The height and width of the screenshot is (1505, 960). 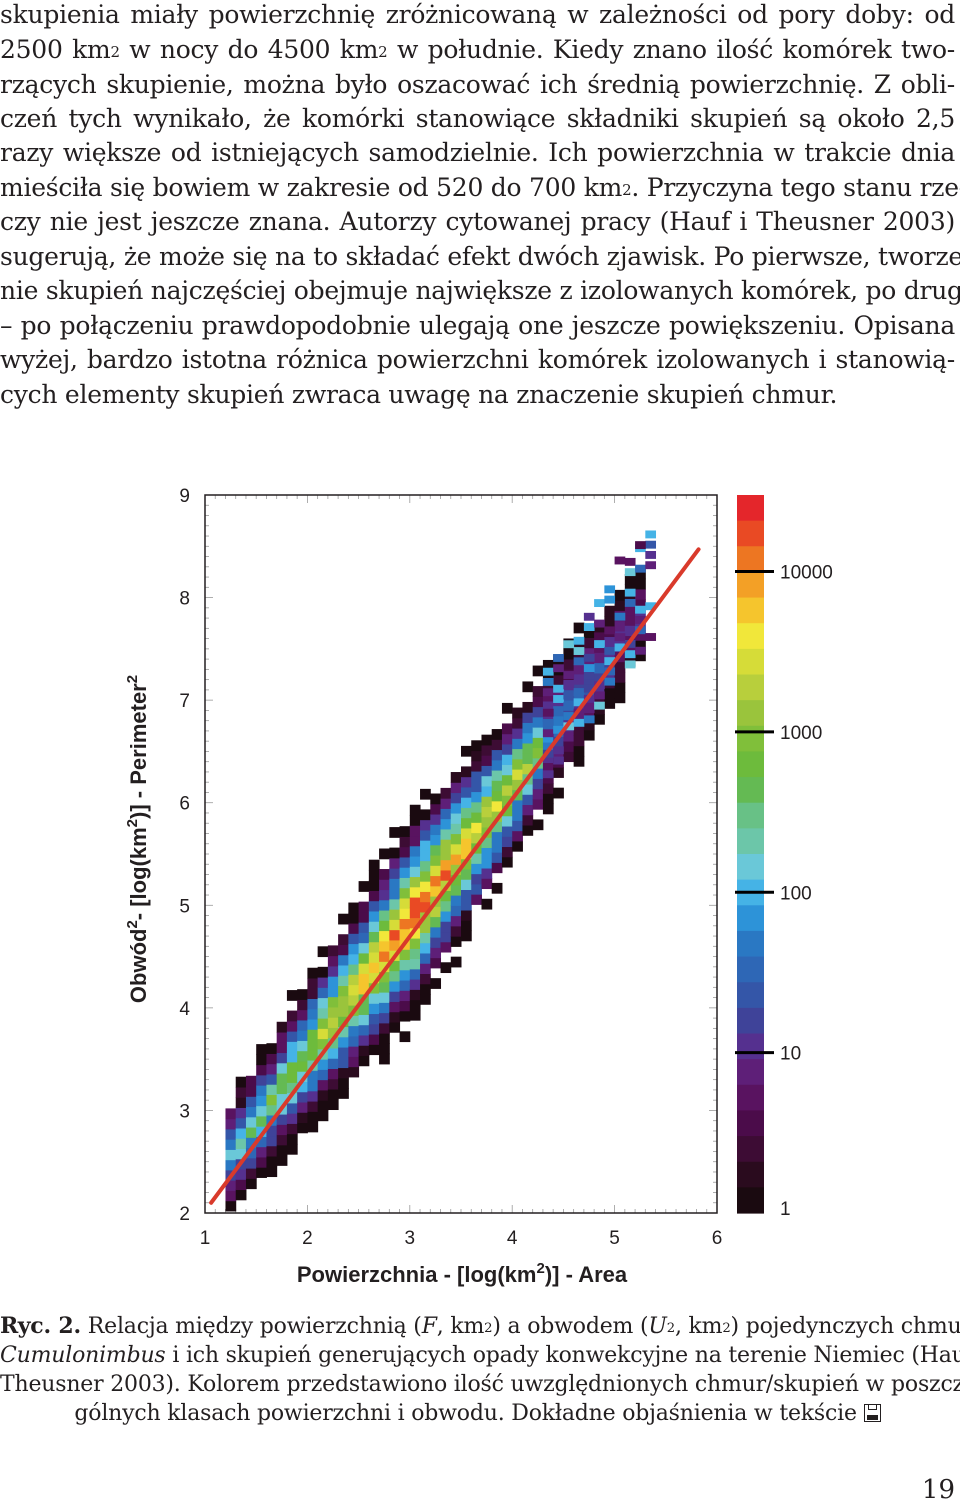 I want to click on y-tick-label: 2, so click(x=184, y=1214).